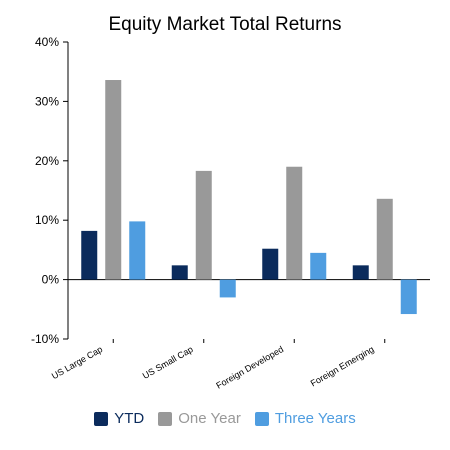 The image size is (450, 450). What do you see at coordinates (129, 418) in the screenshot?
I see `legend-label-ytd: YTD` at bounding box center [129, 418].